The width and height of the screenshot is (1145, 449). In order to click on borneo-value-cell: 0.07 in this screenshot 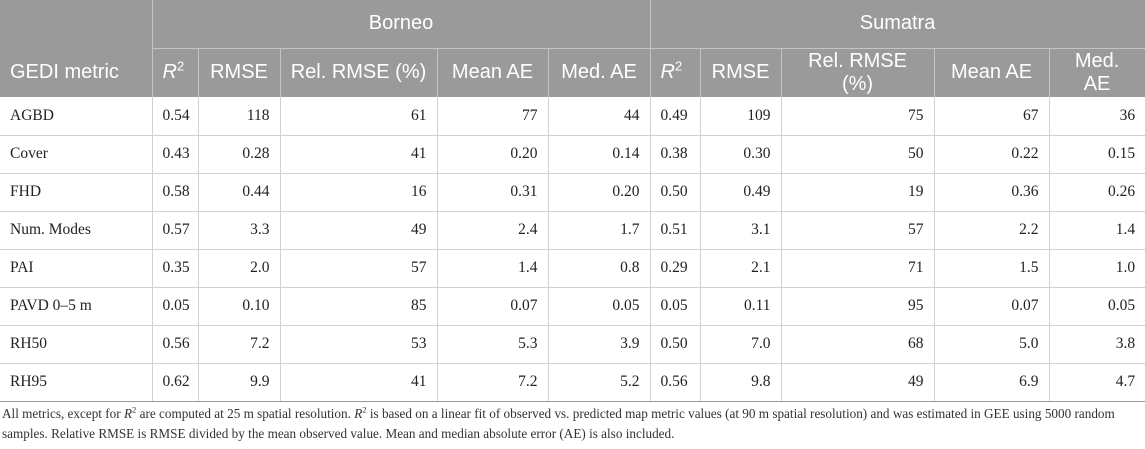, I will do `click(493, 306)`.